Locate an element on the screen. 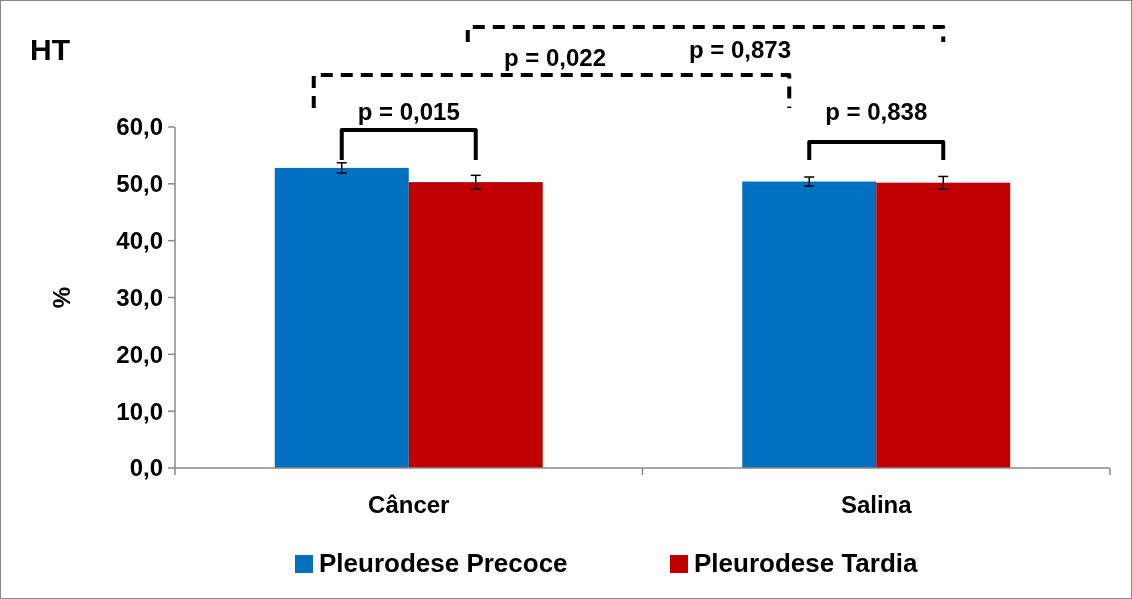  x-tick-label: Salina is located at coordinates (876, 504).